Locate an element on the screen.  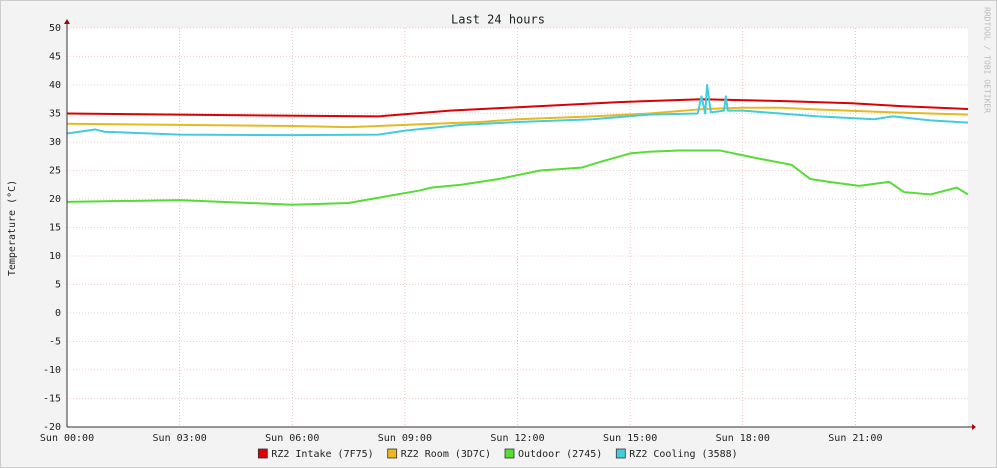
x-tick-label: Sun 09:00 is located at coordinates (405, 438).